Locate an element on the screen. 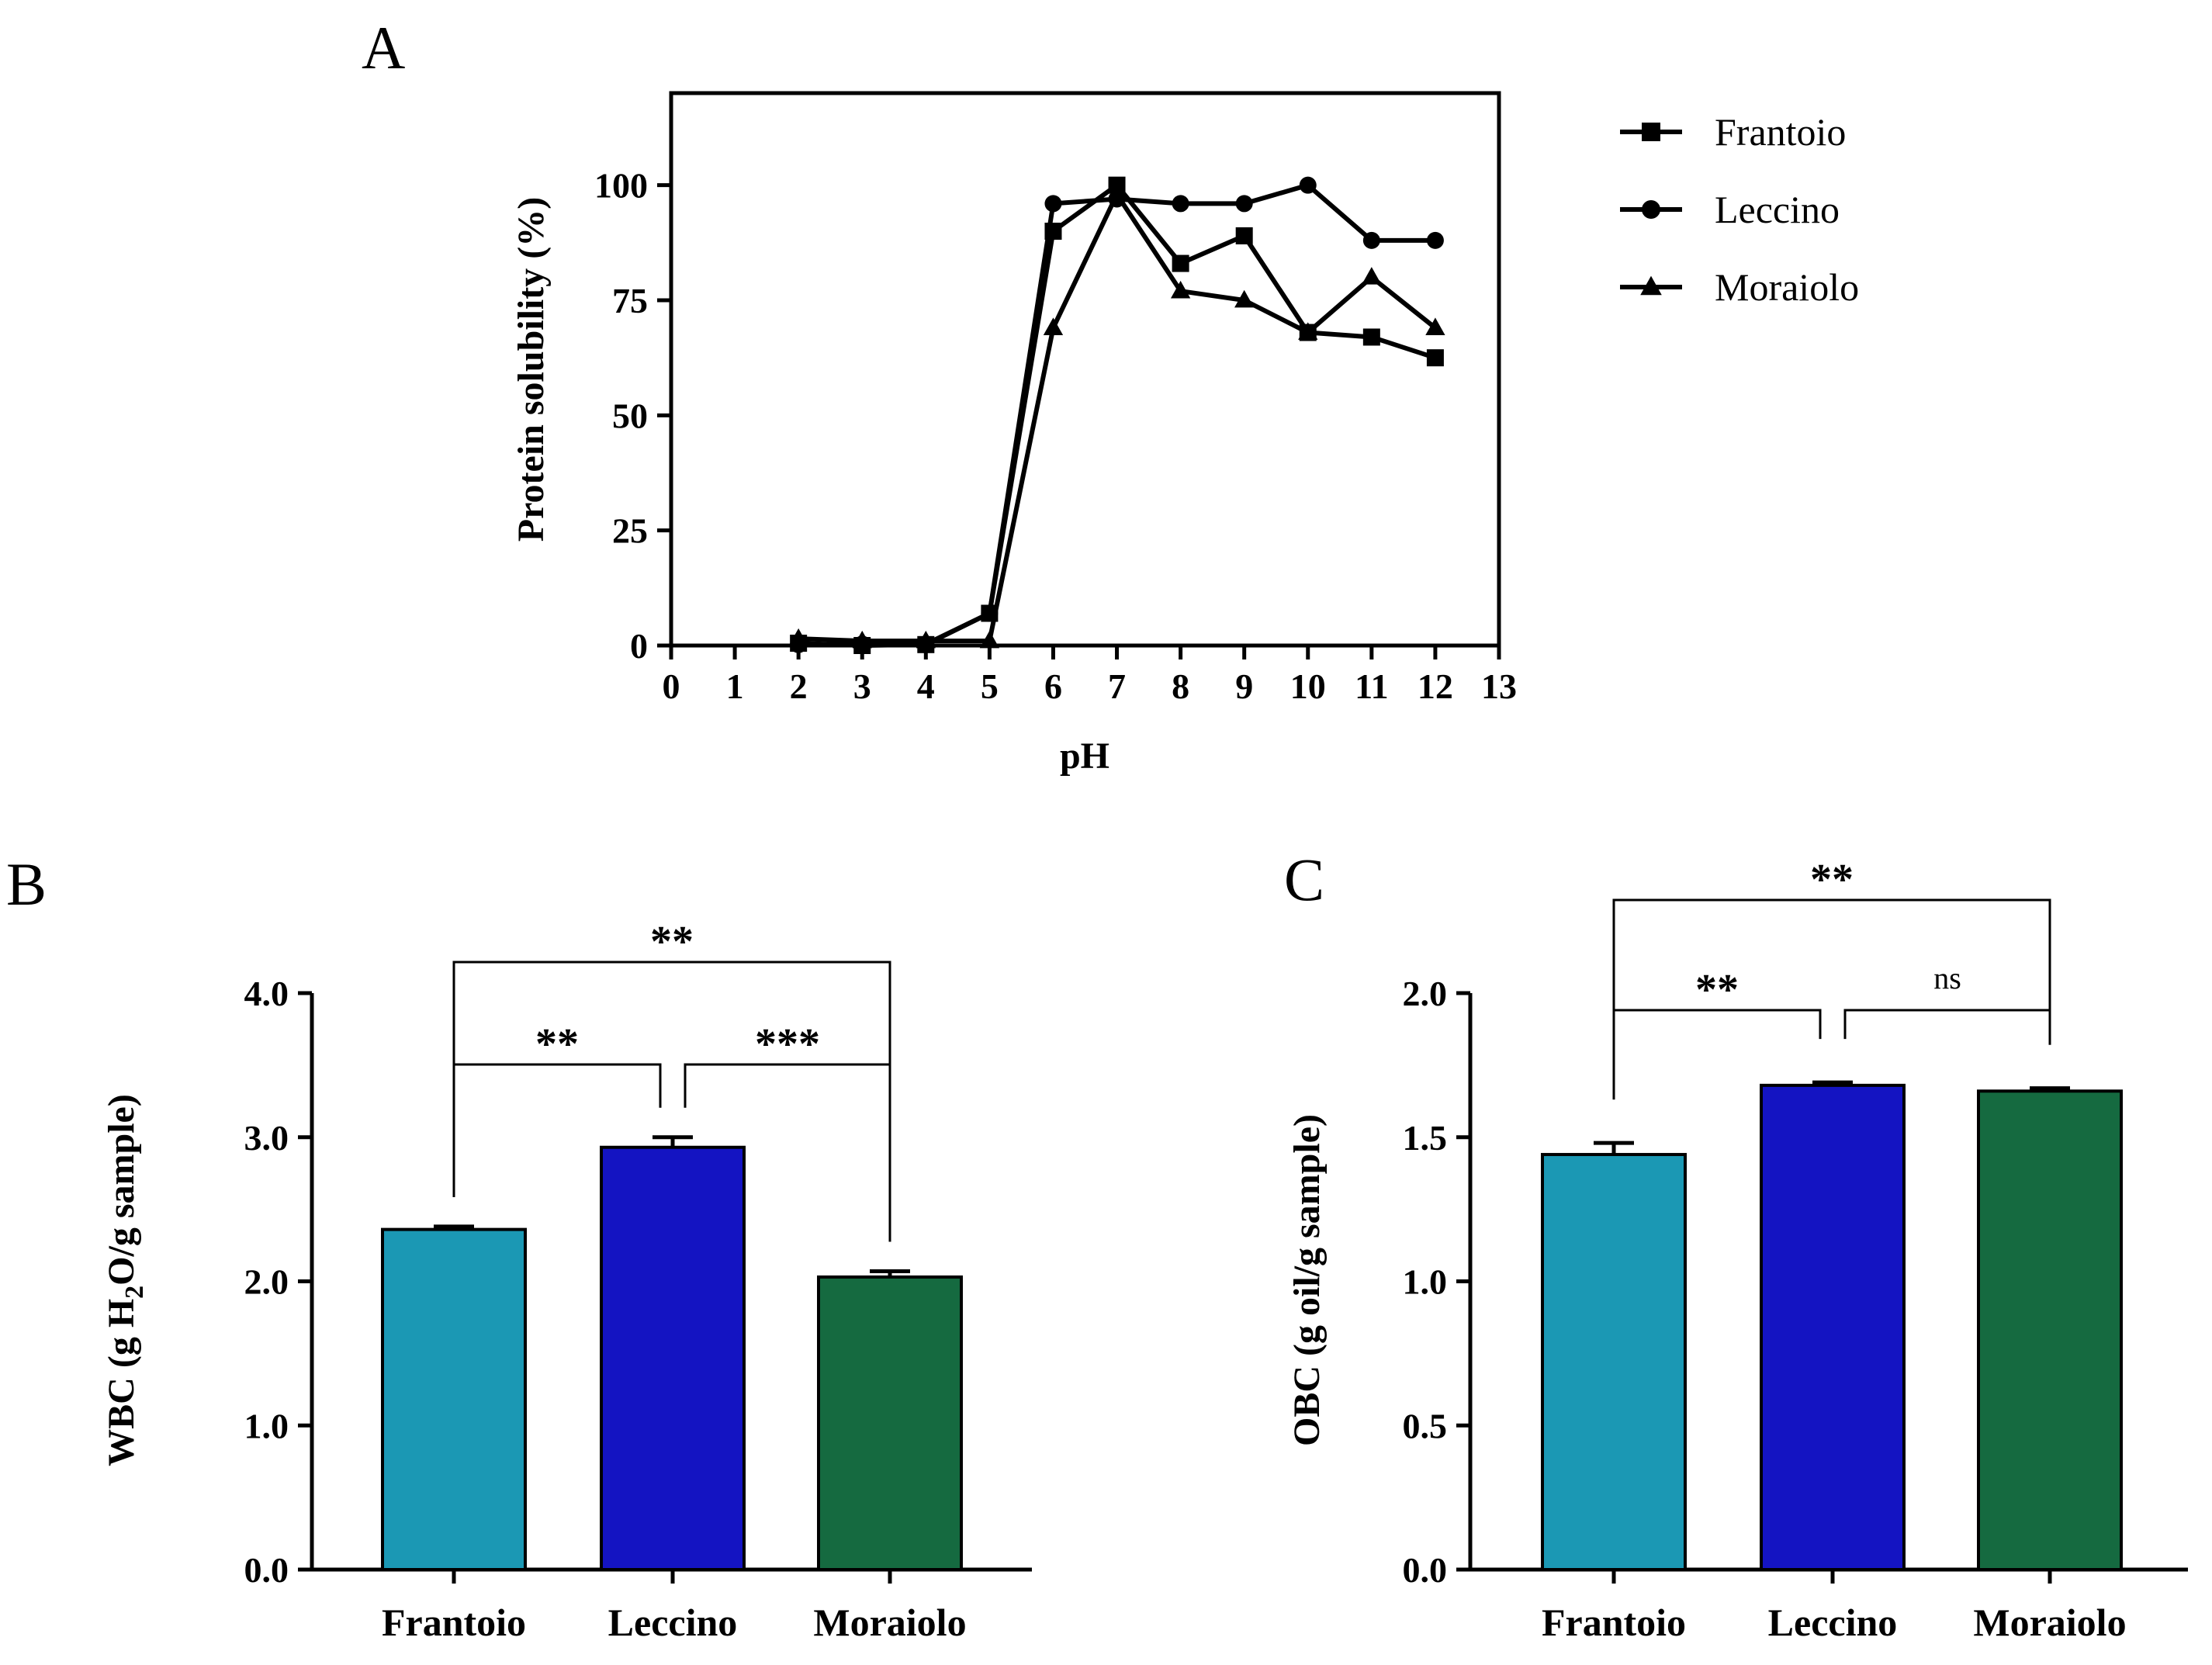  x-tick-label: 9 is located at coordinates (1244, 686).